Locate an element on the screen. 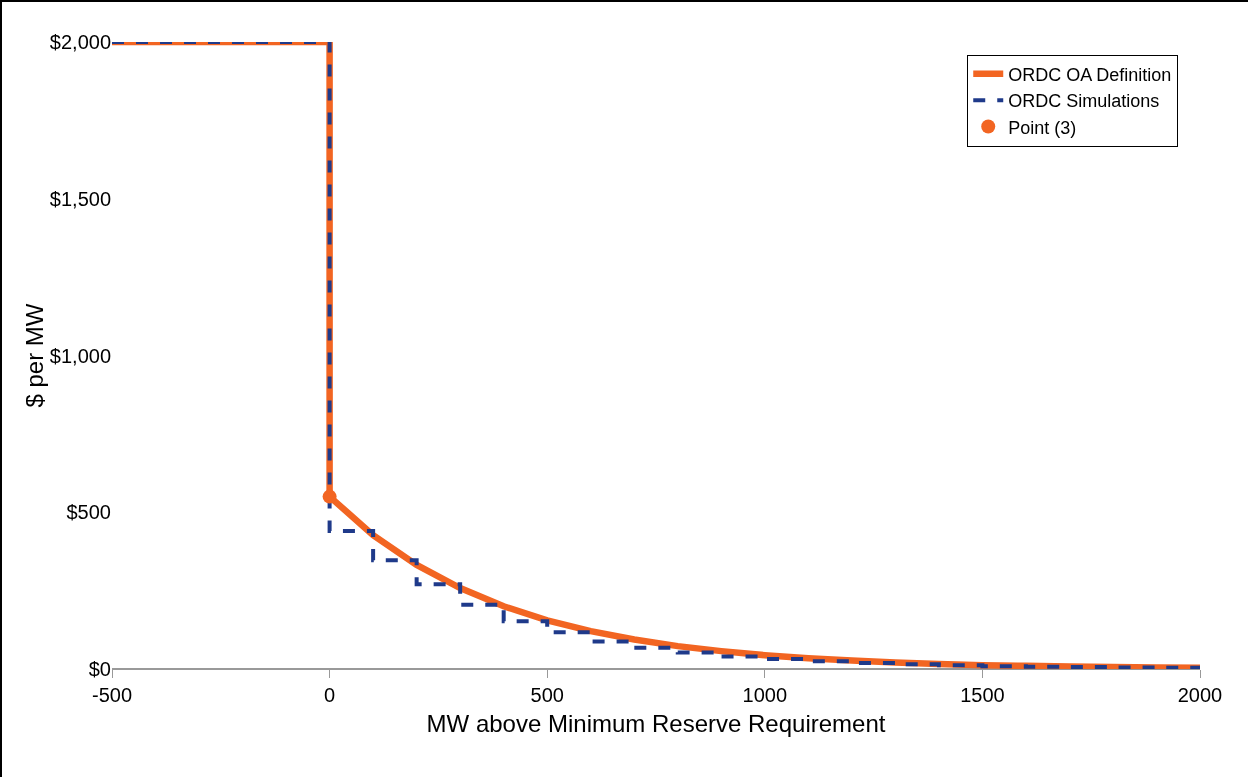 This screenshot has height=781, width=1252. legend-label: Point (3) is located at coordinates (1042, 127).